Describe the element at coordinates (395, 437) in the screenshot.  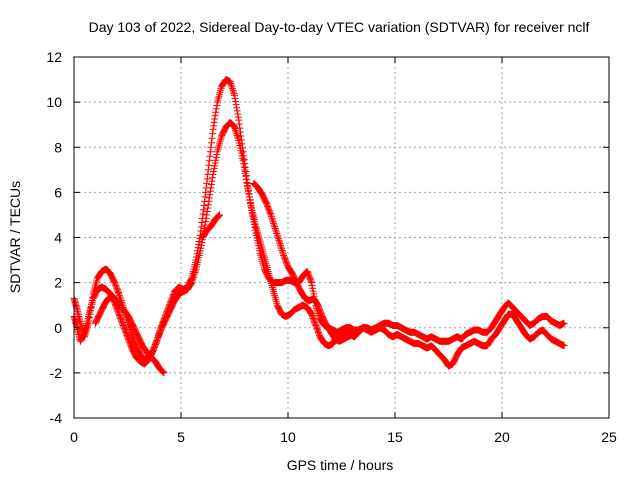
I see `x-tick-label: 15` at that location.